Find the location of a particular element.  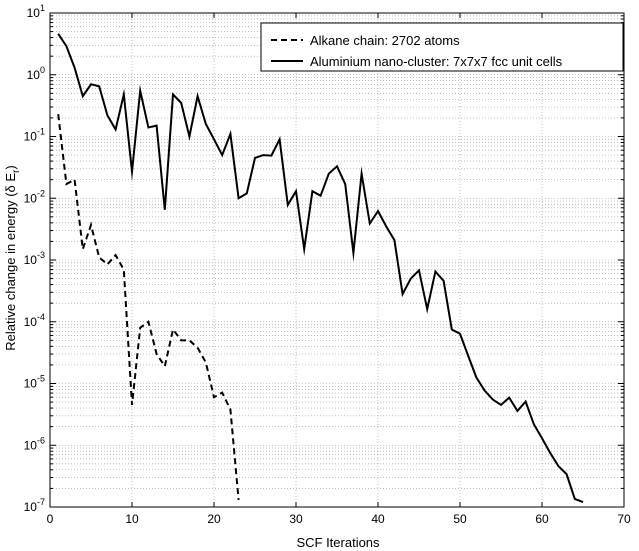

y-tick-label-exponent: -1 is located at coordinates (41, 132).